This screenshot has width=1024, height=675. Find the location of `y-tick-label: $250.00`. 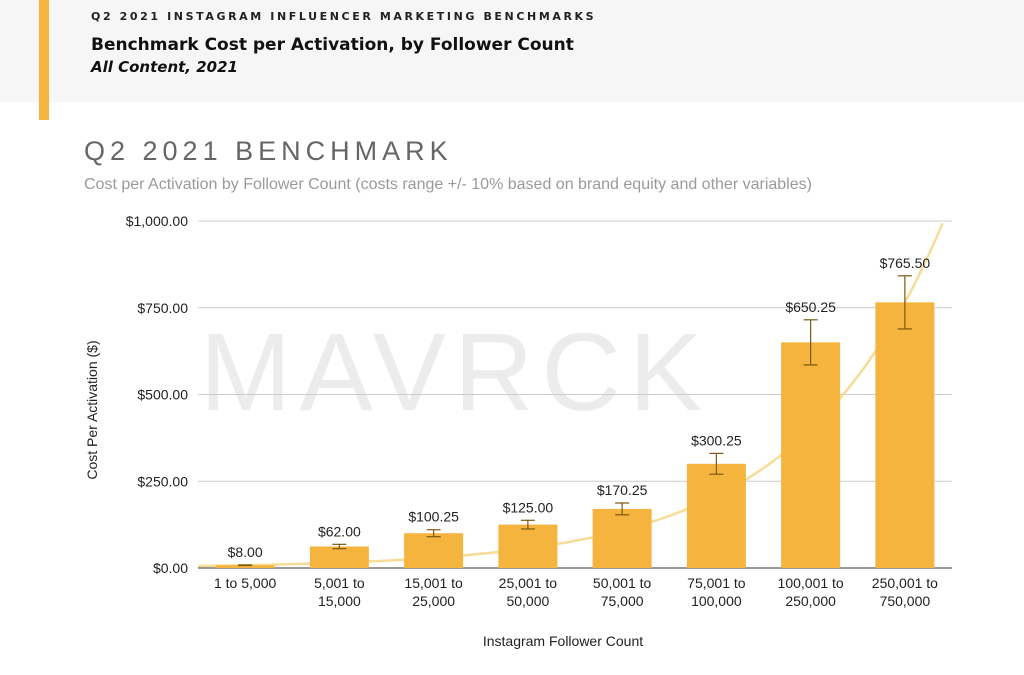

y-tick-label: $250.00 is located at coordinates (162, 481).